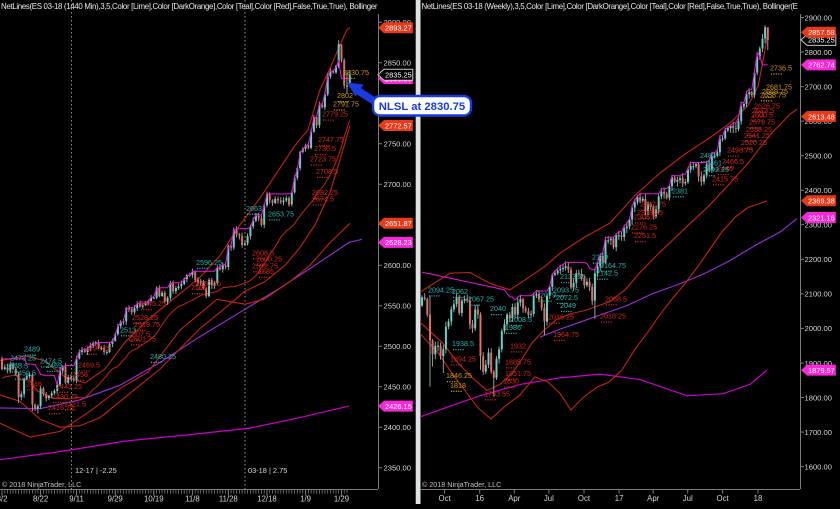 The height and width of the screenshot is (509, 840). What do you see at coordinates (548, 295) in the screenshot?
I see `svg-text: 2079` at bounding box center [548, 295].